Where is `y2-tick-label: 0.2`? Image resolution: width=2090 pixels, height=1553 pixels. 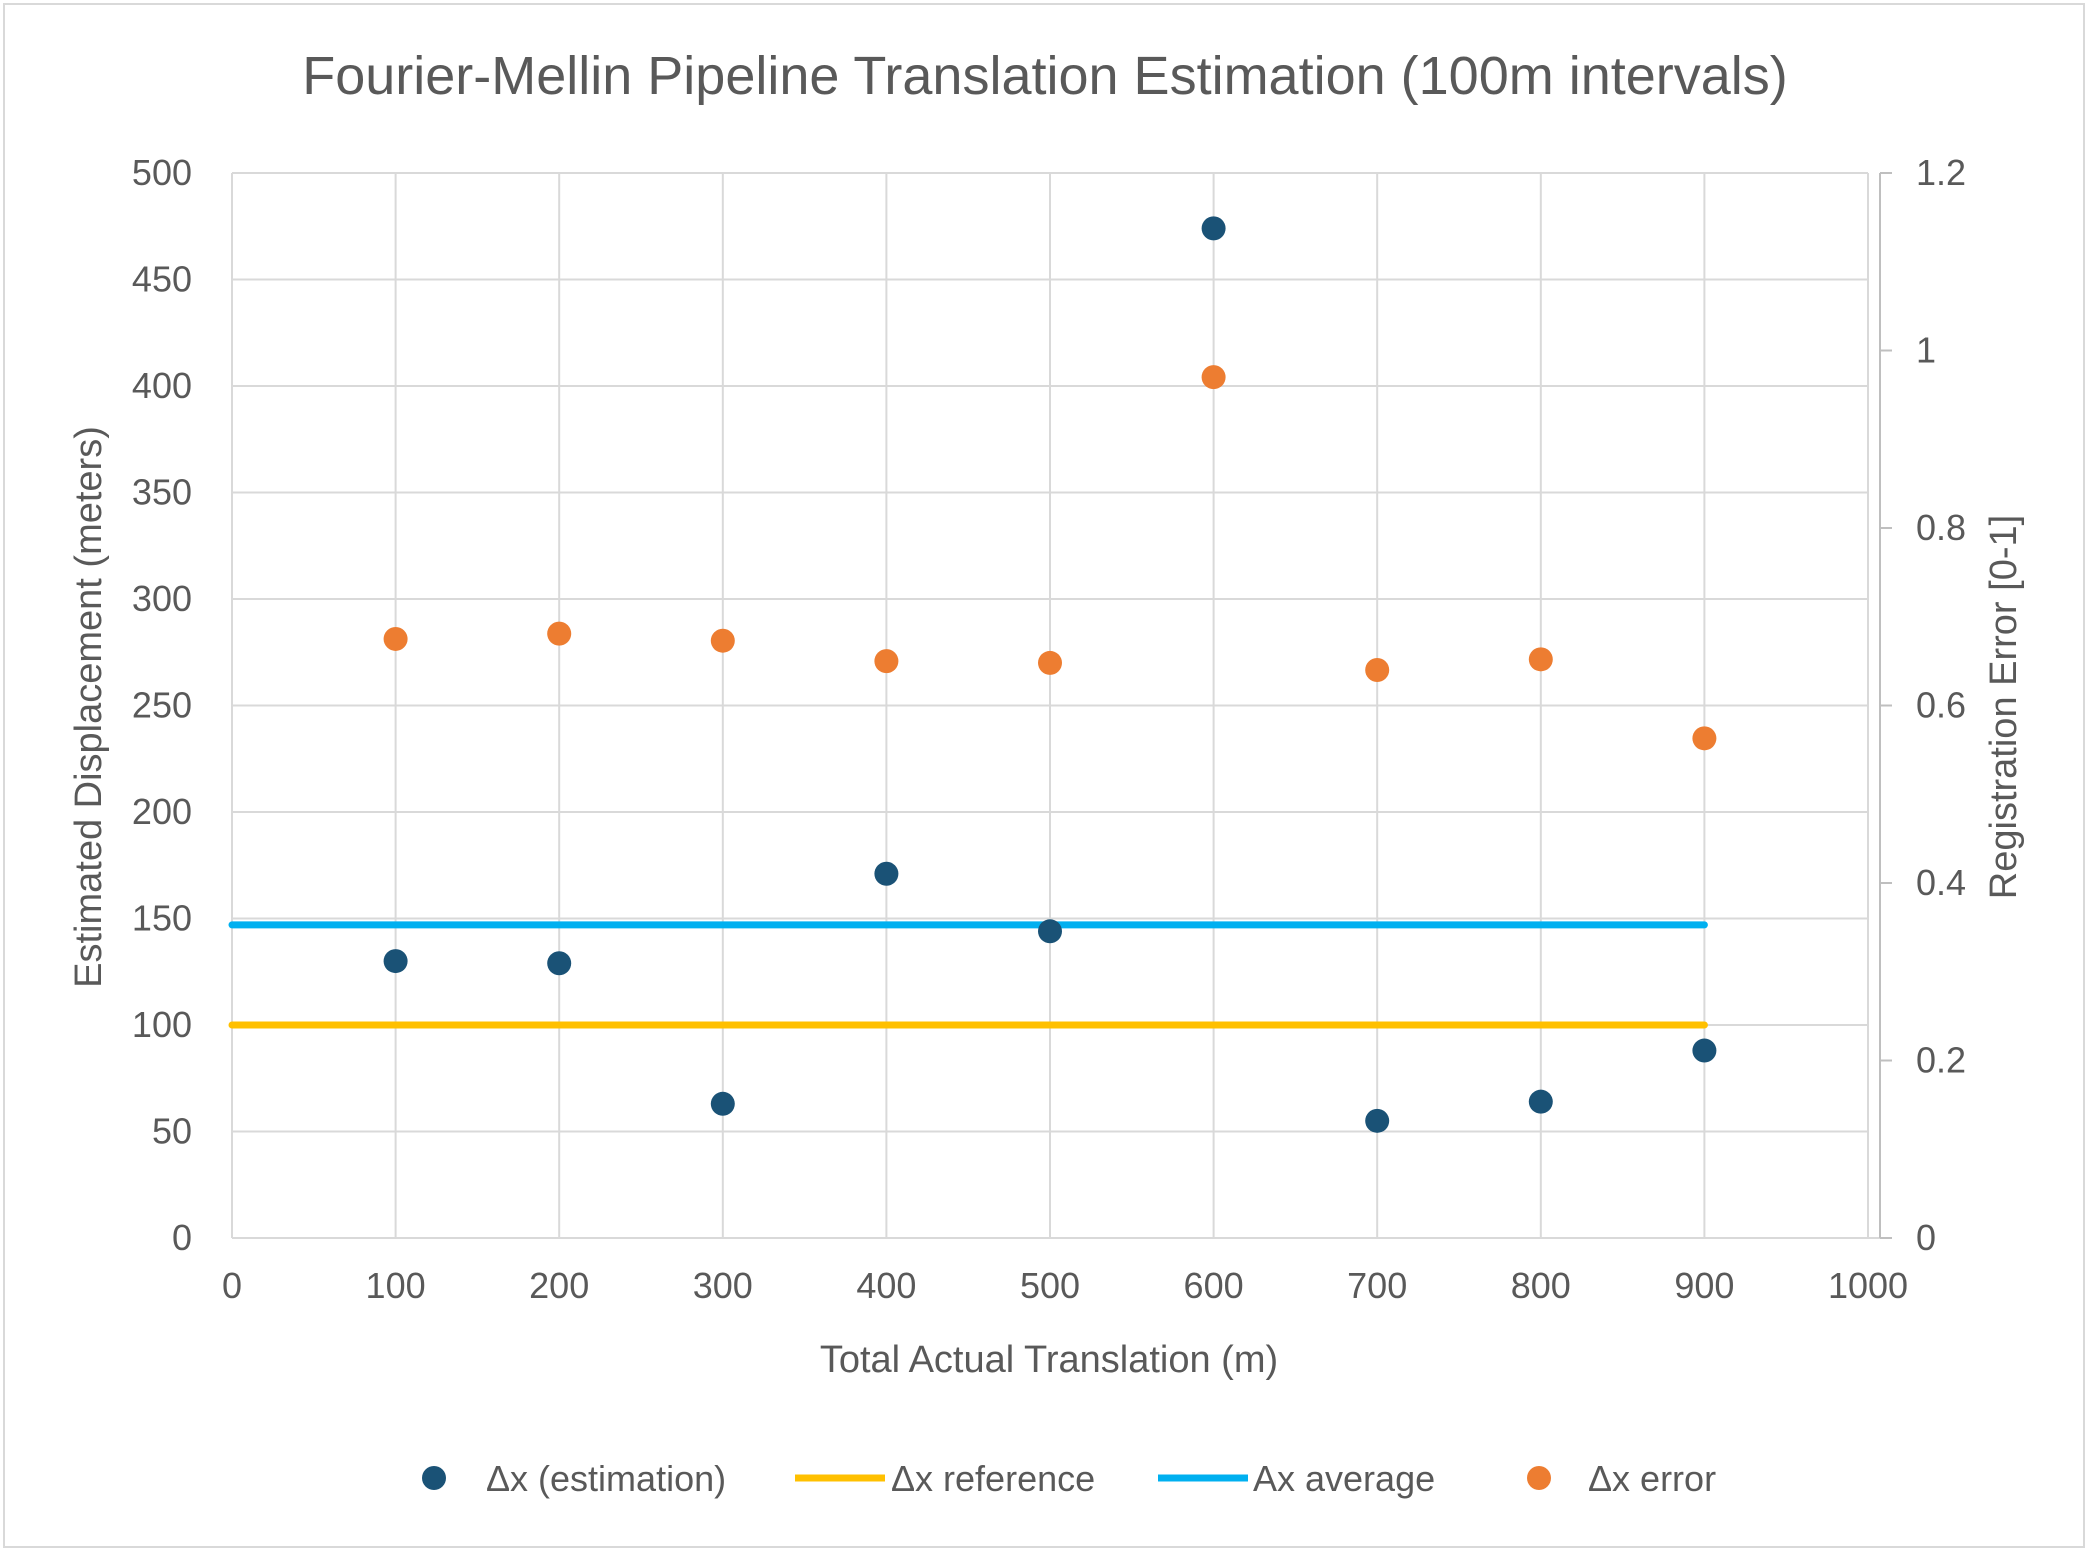
y2-tick-label: 0.2 is located at coordinates (1941, 1060).